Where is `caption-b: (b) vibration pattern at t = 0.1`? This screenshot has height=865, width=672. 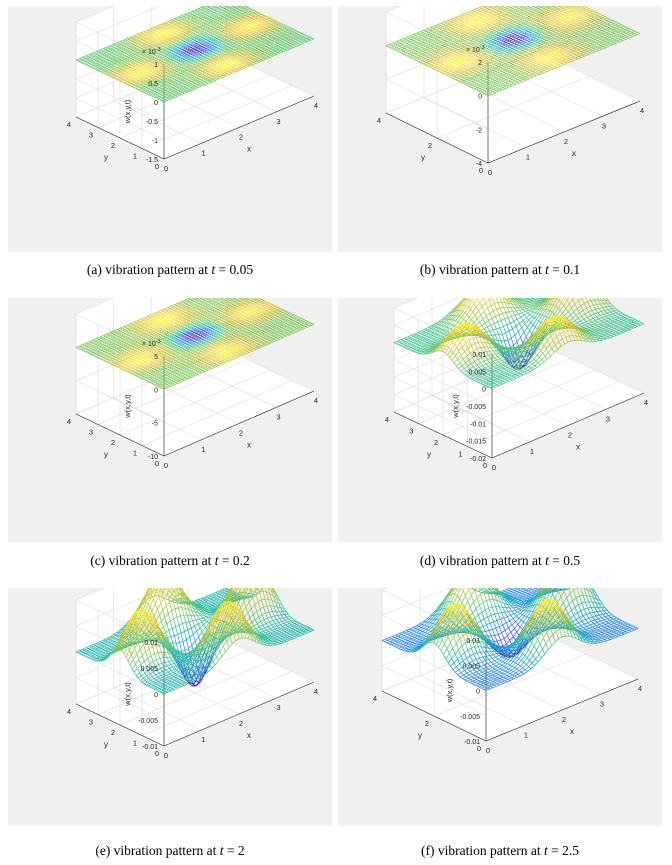 caption-b: (b) vibration pattern at t = 0.1 is located at coordinates (500, 270).